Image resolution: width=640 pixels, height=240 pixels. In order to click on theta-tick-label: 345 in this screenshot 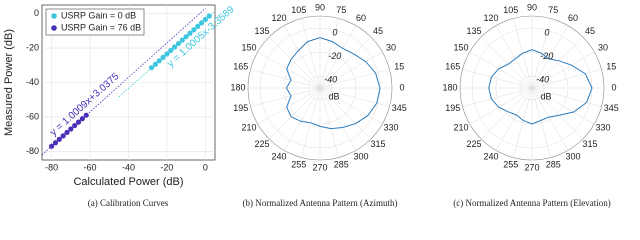, I will do `click(611, 108)`.